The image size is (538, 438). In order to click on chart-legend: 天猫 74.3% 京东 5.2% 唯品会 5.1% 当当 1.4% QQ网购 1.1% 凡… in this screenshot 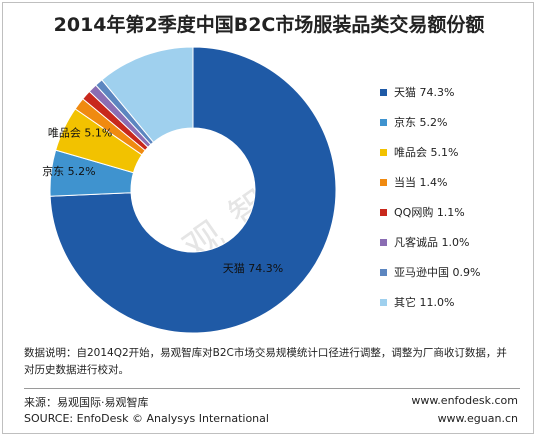, I will do `click(430, 197)`.